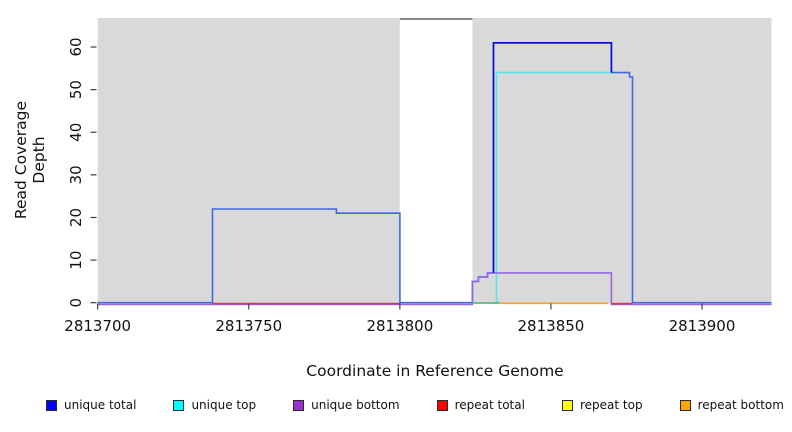 This screenshot has height=432, width=792. Describe the element at coordinates (179, 405) in the screenshot. I see `legend-swatch-unique-top` at that location.